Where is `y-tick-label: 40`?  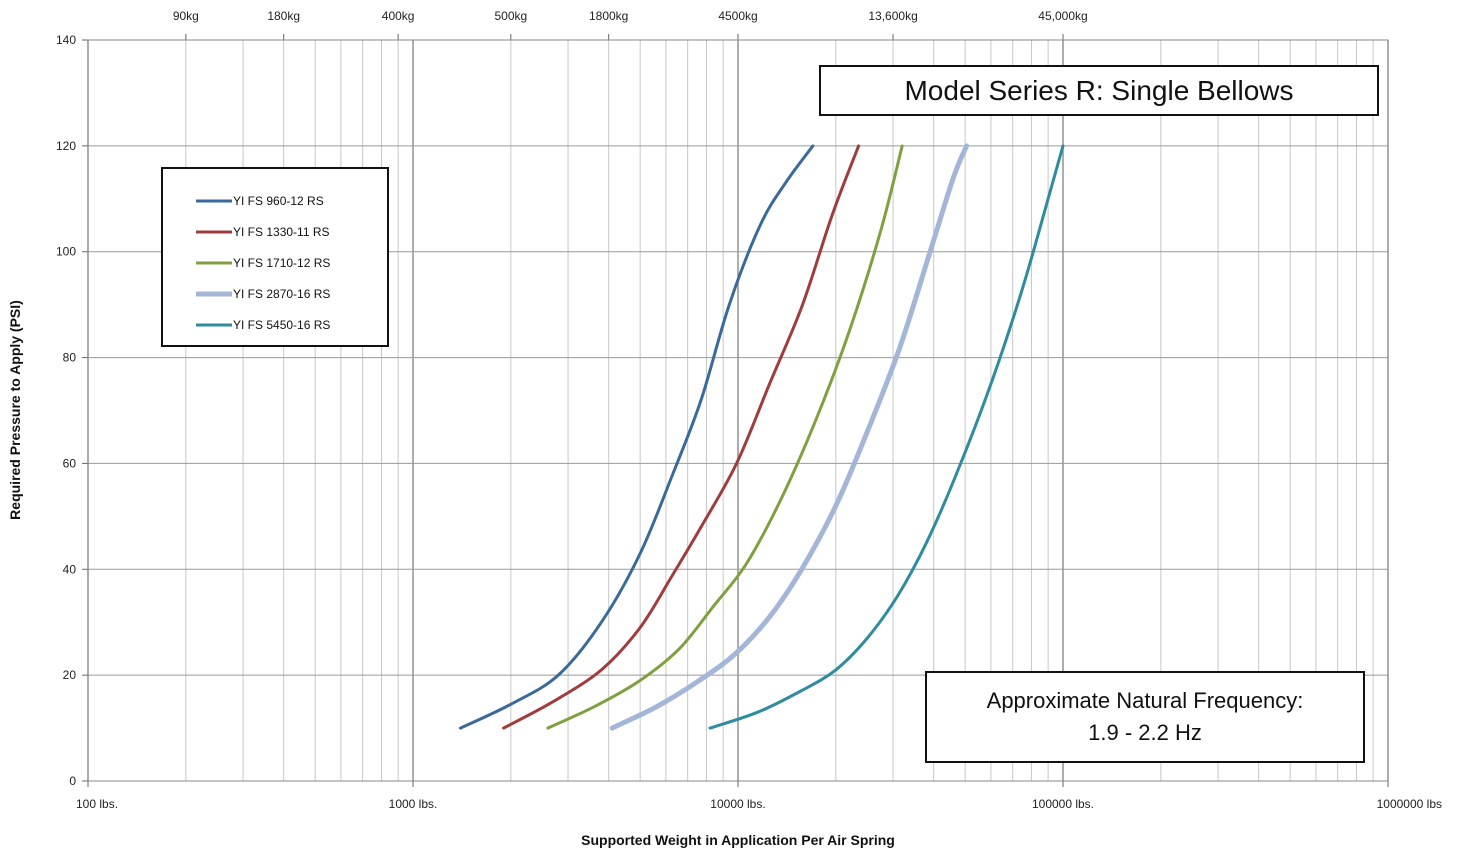 y-tick-label: 40 is located at coordinates (70, 569).